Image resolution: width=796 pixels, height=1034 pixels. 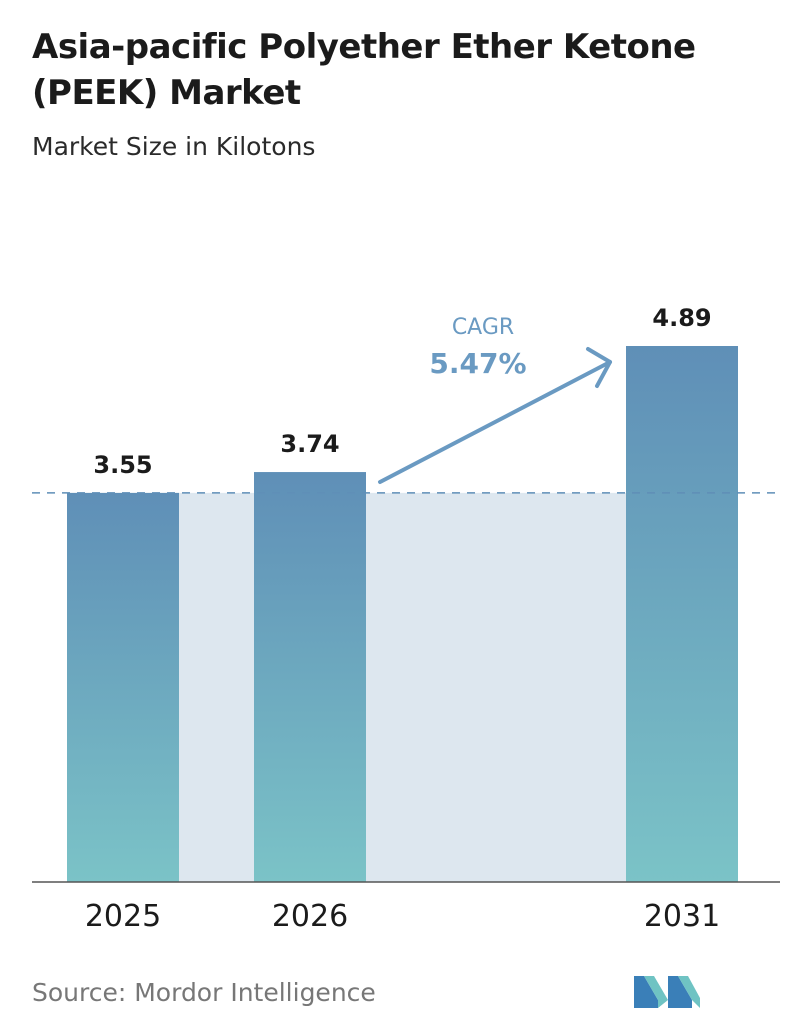 What do you see at coordinates (123, 687) in the screenshot?
I see `bar-2025` at bounding box center [123, 687].